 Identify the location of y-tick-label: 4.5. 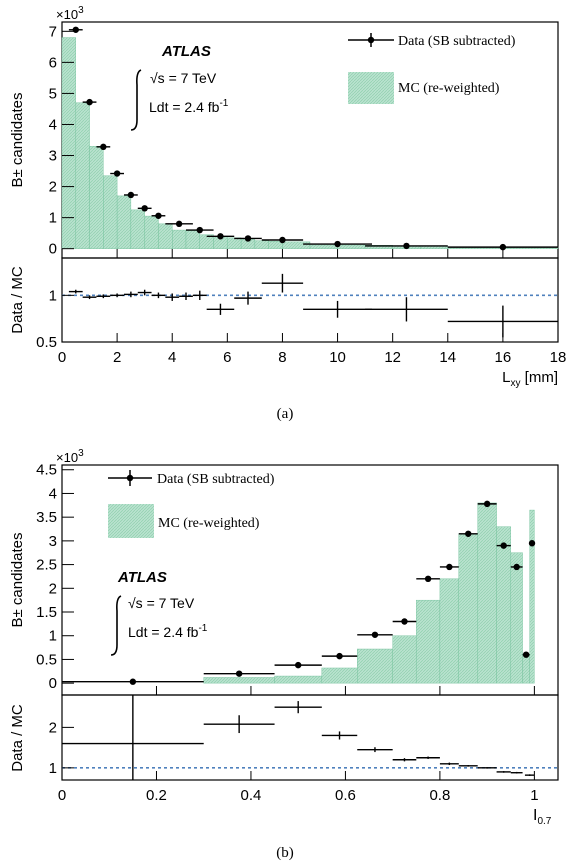
(46, 470).